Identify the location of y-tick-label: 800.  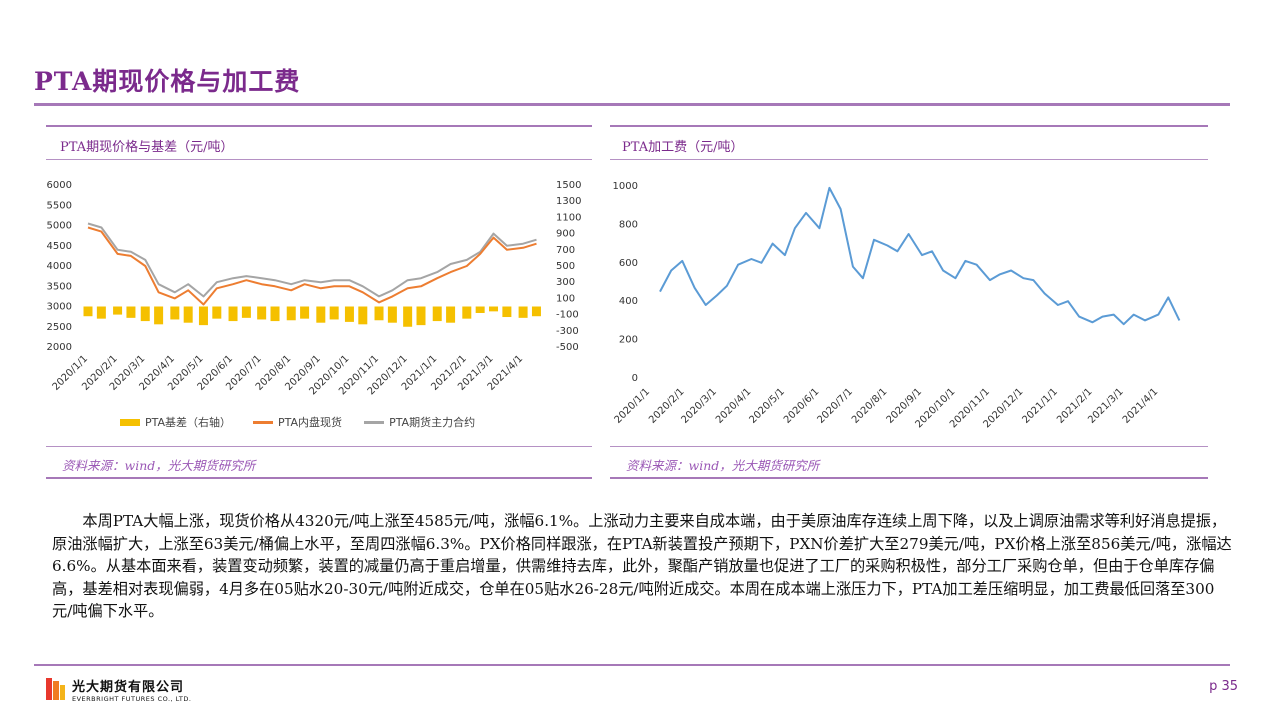
(628, 224).